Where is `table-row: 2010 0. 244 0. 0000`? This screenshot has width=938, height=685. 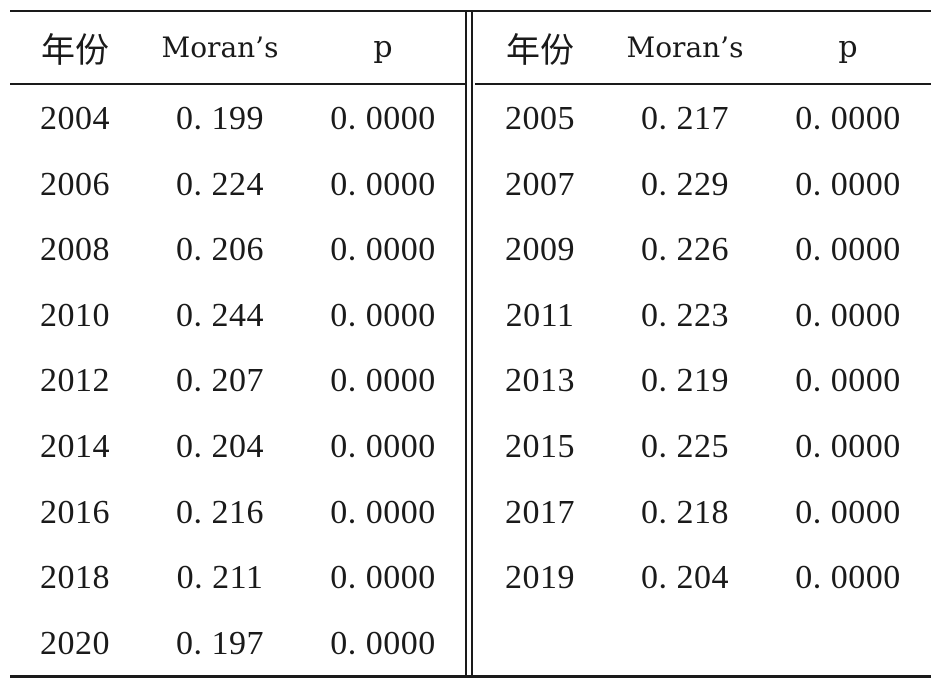 table-row: 2010 0. 244 0. 0000 is located at coordinates (238, 316).